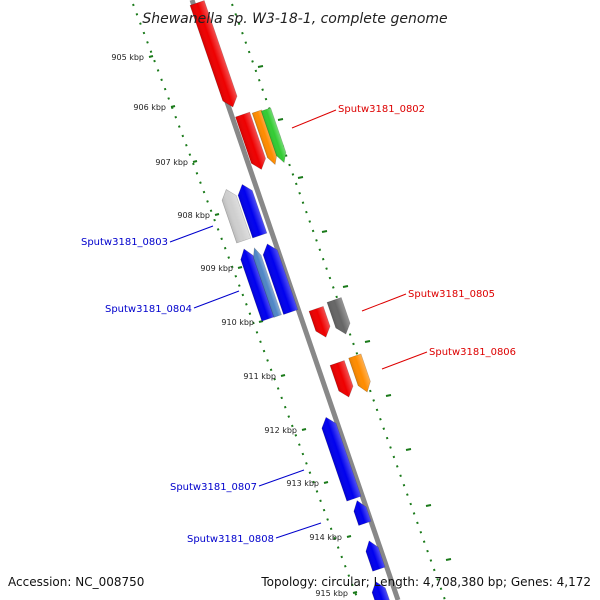 The width and height of the screenshot is (600, 600). Describe the element at coordinates (213, 487) in the screenshot. I see `gene-label: Sputw3181_0807` at that location.